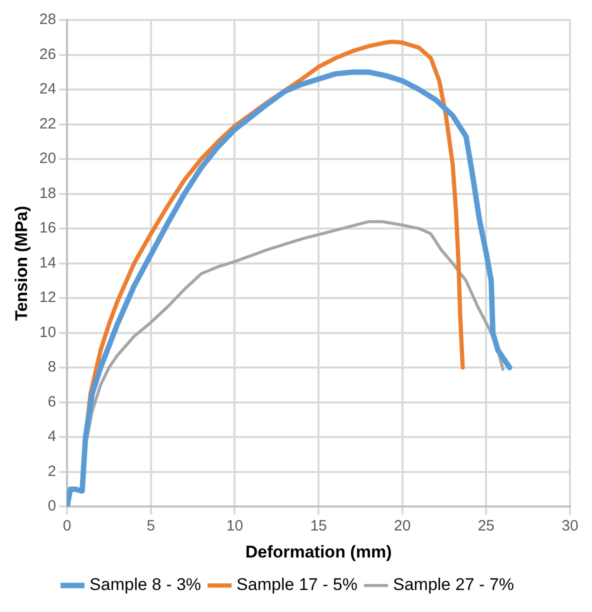 Image resolution: width=592 pixels, height=612 pixels. What do you see at coordinates (151, 526) in the screenshot?
I see `x-tick-label: 5` at bounding box center [151, 526].